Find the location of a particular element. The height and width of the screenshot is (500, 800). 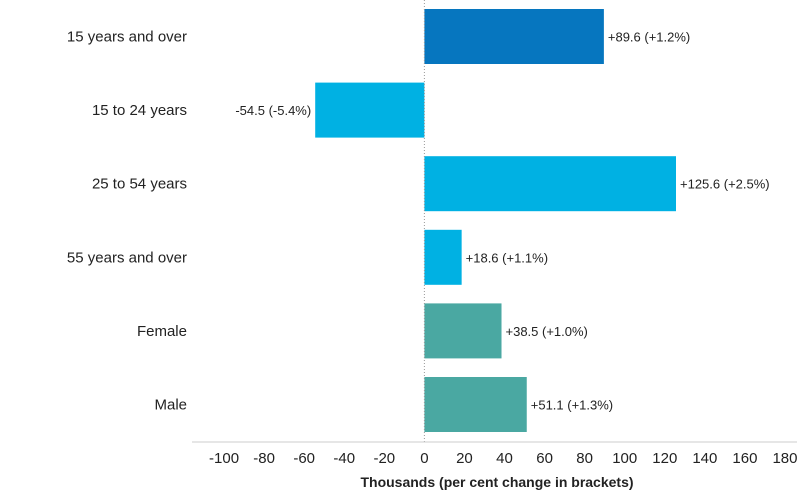

data-label-4: +38.5 (+1.0%) is located at coordinates (547, 331).